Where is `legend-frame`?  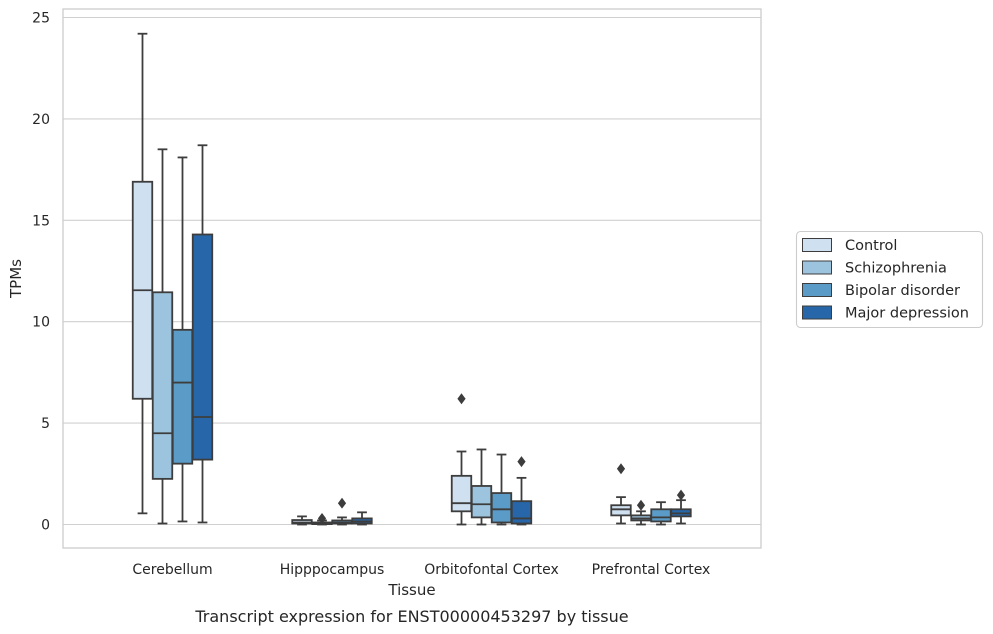 legend-frame is located at coordinates (889, 279).